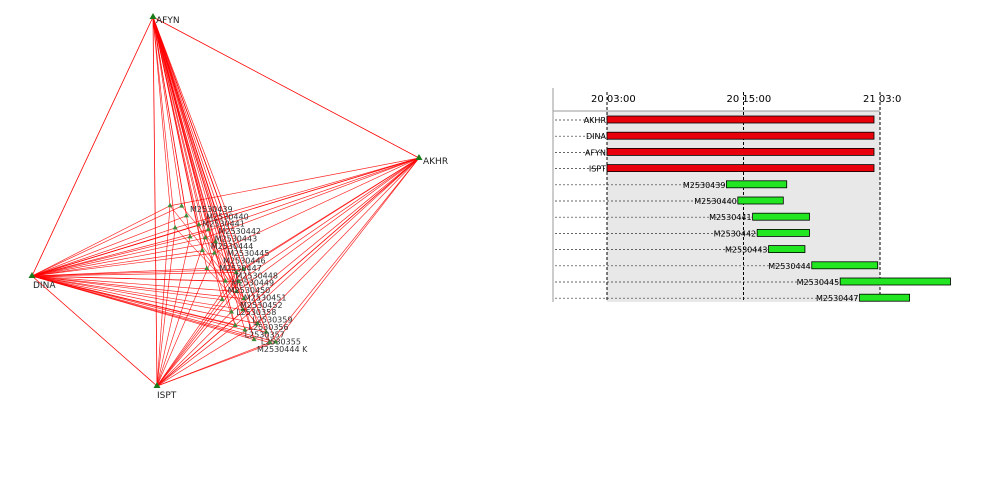 This screenshot has width=988, height=480. Describe the element at coordinates (419, 157) in the screenshot. I see `station-marker-akhr` at that location.